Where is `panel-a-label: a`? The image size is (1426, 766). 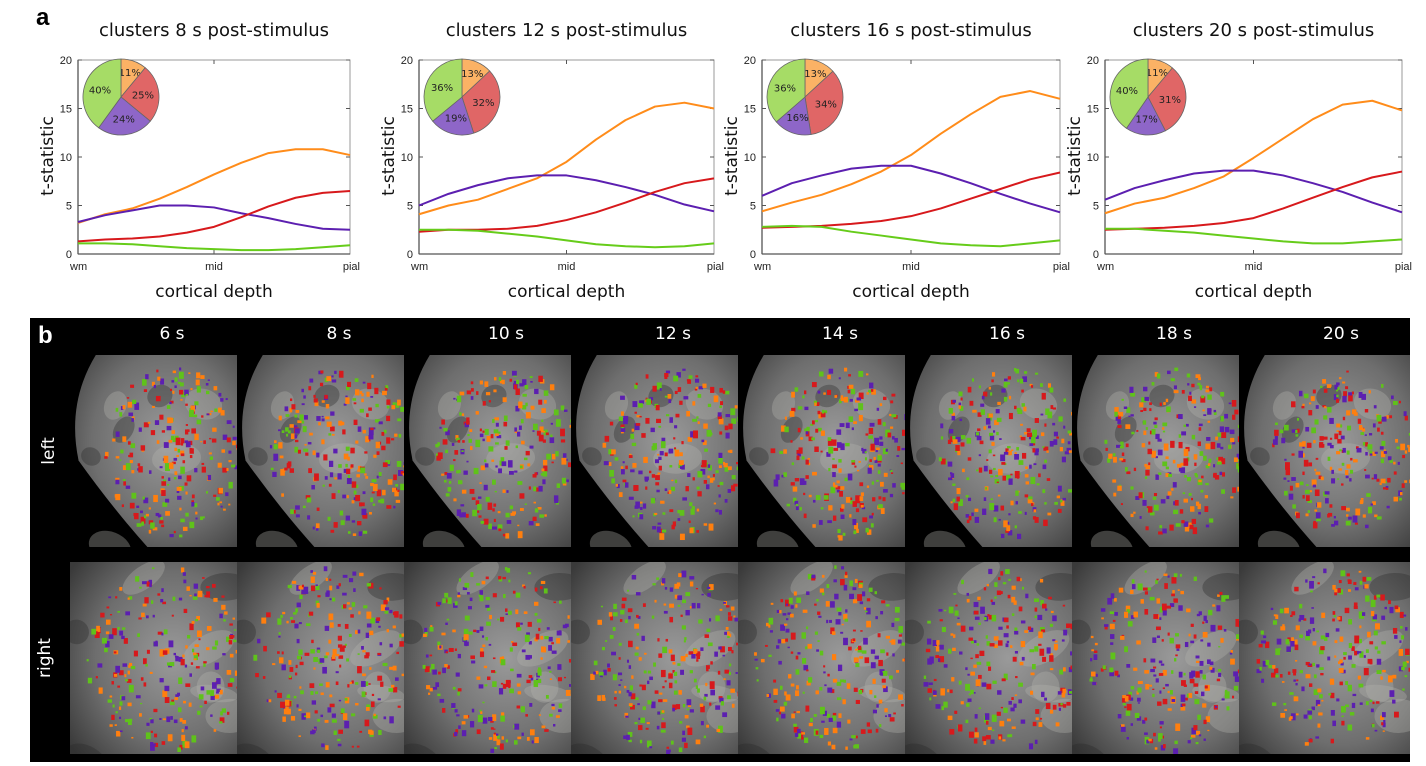 panel-a-label: a is located at coordinates (43, 17).